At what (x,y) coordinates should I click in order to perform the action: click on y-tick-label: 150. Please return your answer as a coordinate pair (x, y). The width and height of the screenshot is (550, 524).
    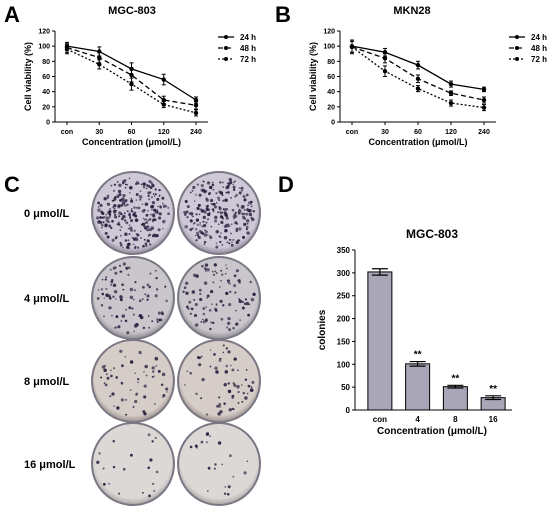
    Looking at the image, I should click on (344, 341).